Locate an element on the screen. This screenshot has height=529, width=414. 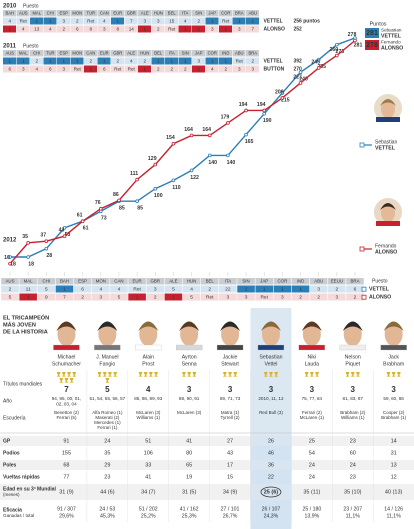
years: 51, 54, 55, 56, 57 is located at coordinates (107, 398).